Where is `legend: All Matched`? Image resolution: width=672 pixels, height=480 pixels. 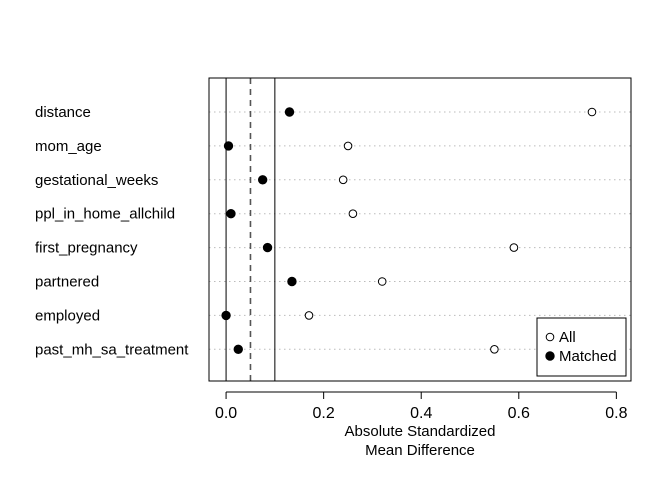 legend: All Matched is located at coordinates (581, 347).